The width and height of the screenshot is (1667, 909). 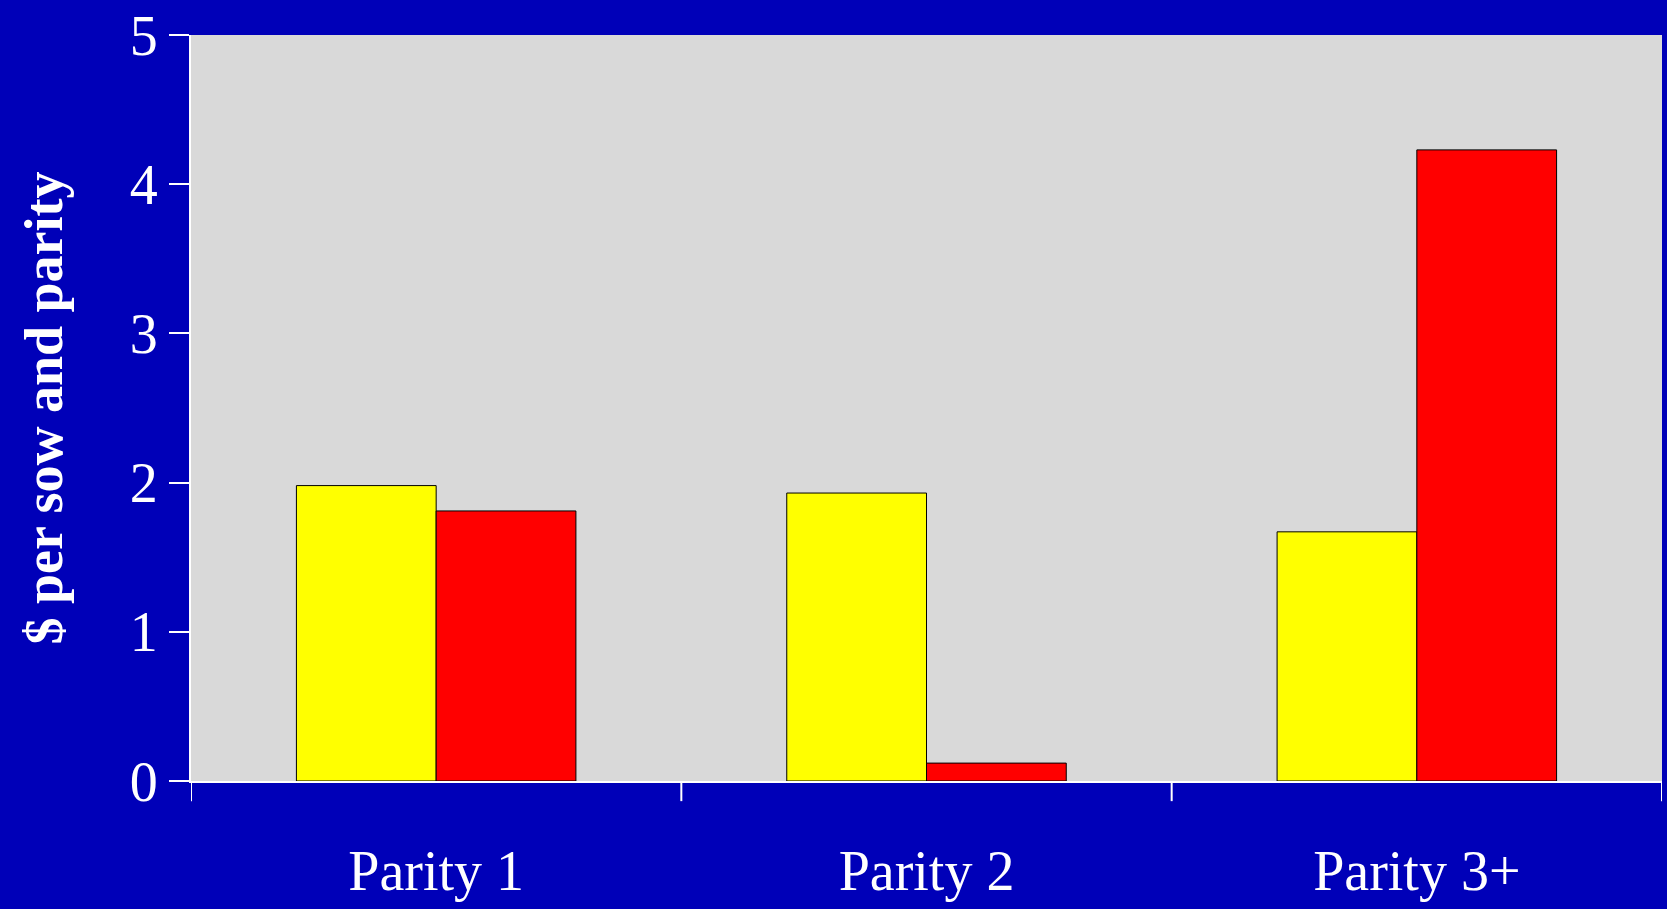 What do you see at coordinates (143, 35) in the screenshot?
I see `y-tick-label: 5` at bounding box center [143, 35].